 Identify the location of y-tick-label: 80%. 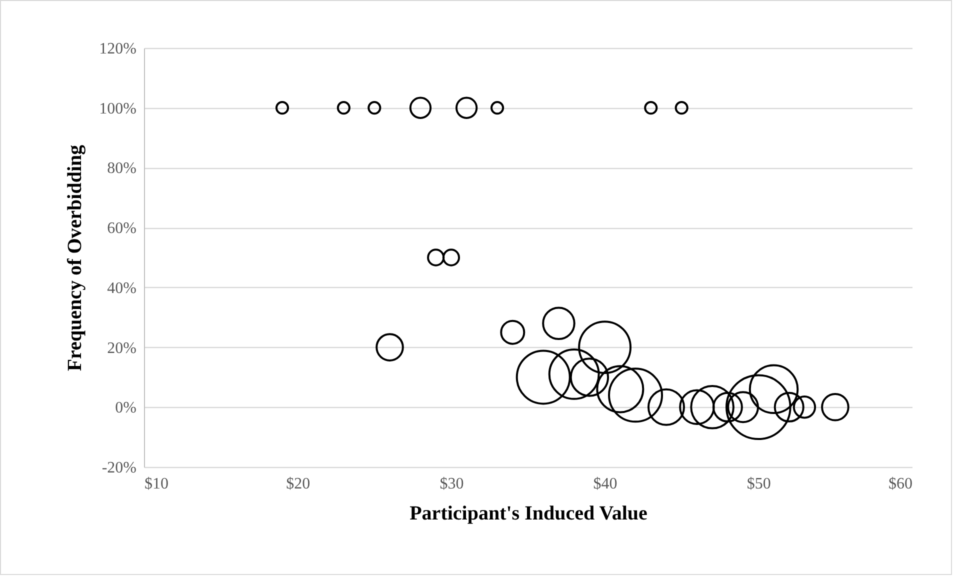
(121, 169).